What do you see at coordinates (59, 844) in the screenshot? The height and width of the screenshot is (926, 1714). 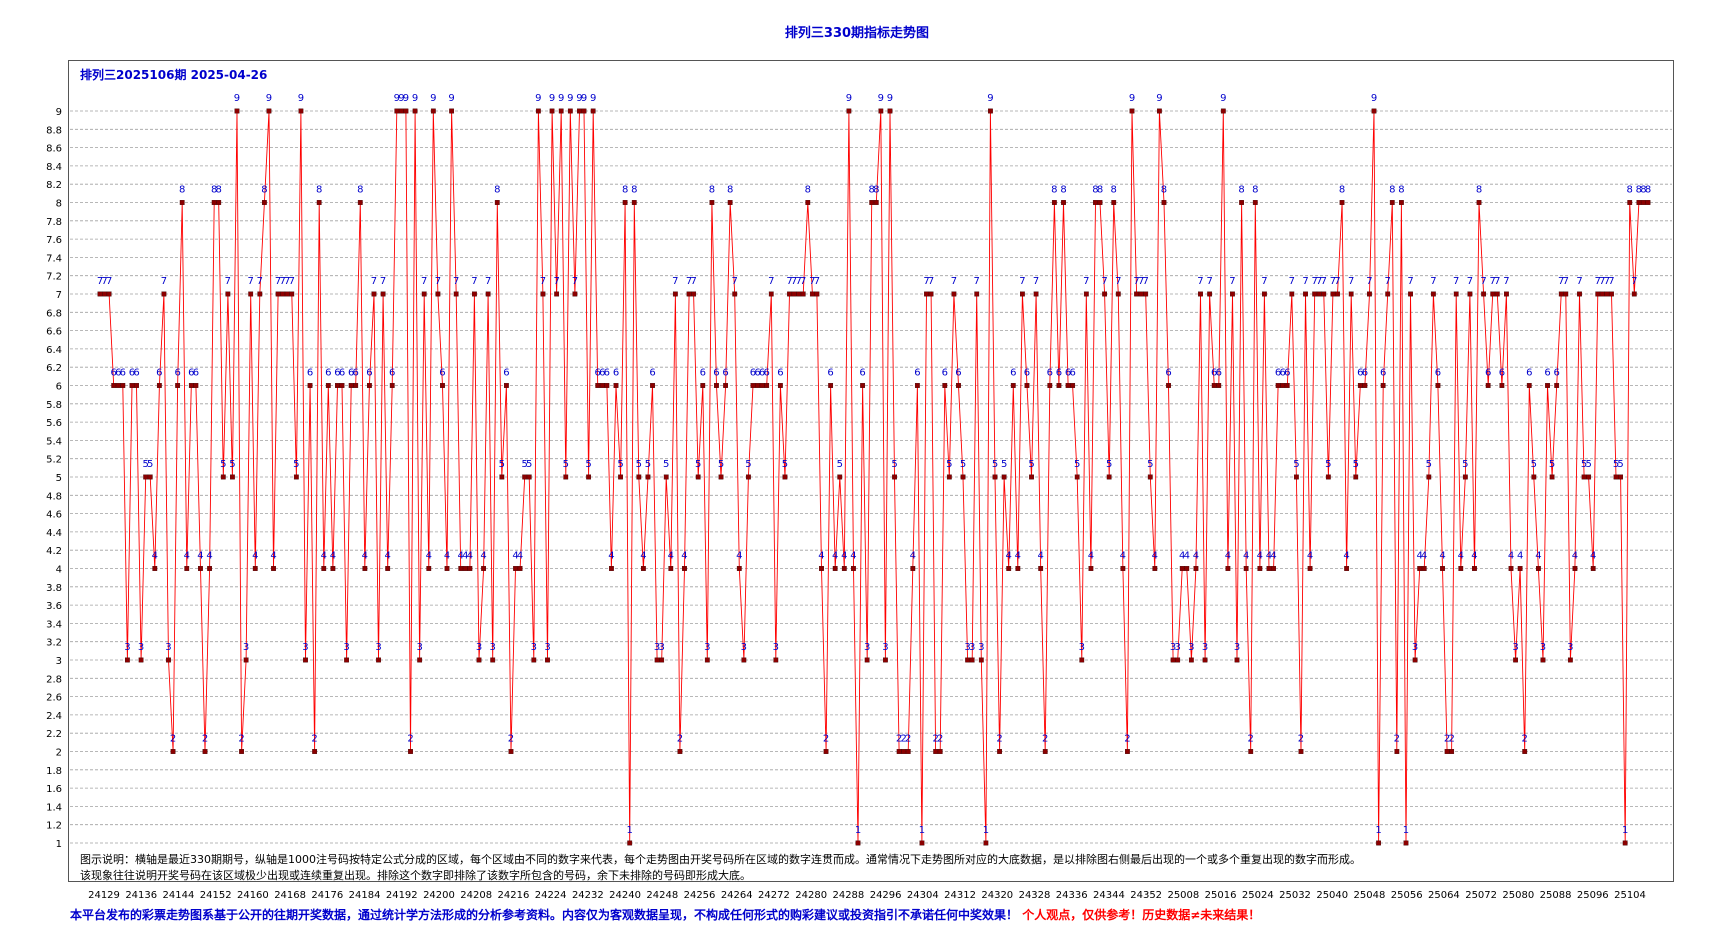 I see `y-tick-label: 1` at bounding box center [59, 844].